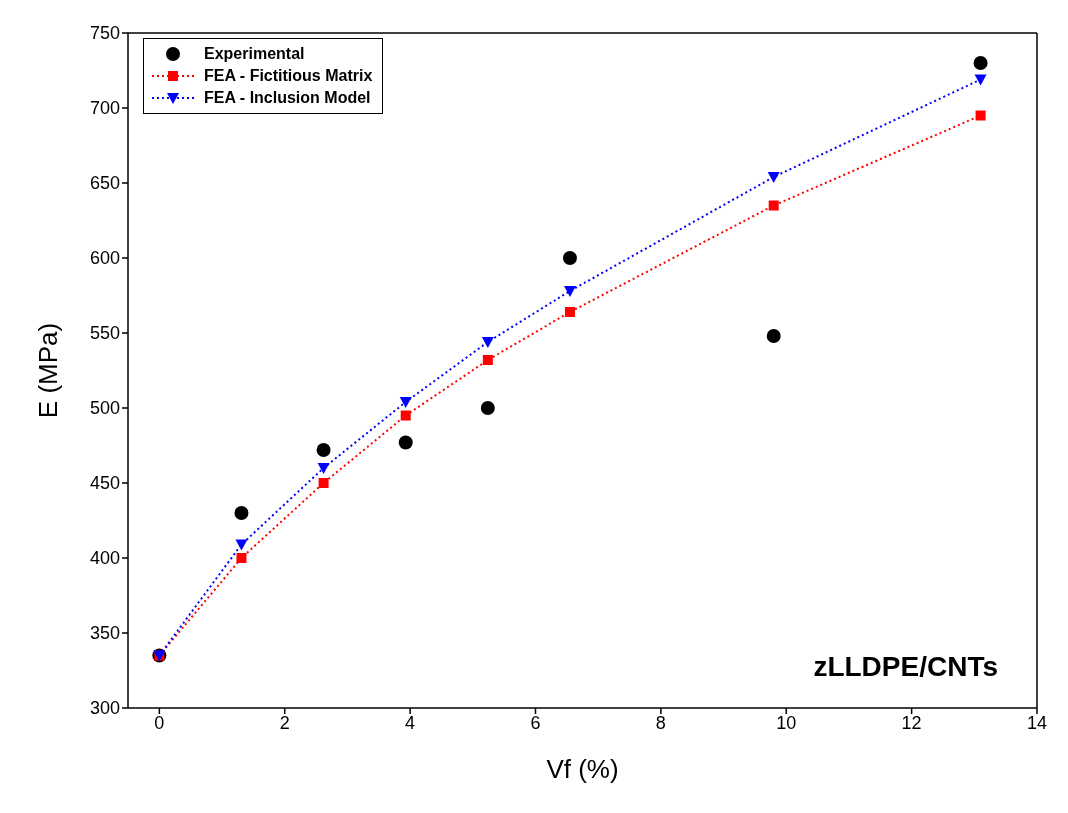 The image size is (1068, 813). What do you see at coordinates (284, 722) in the screenshot?
I see `x-tick-label: 2` at bounding box center [284, 722].